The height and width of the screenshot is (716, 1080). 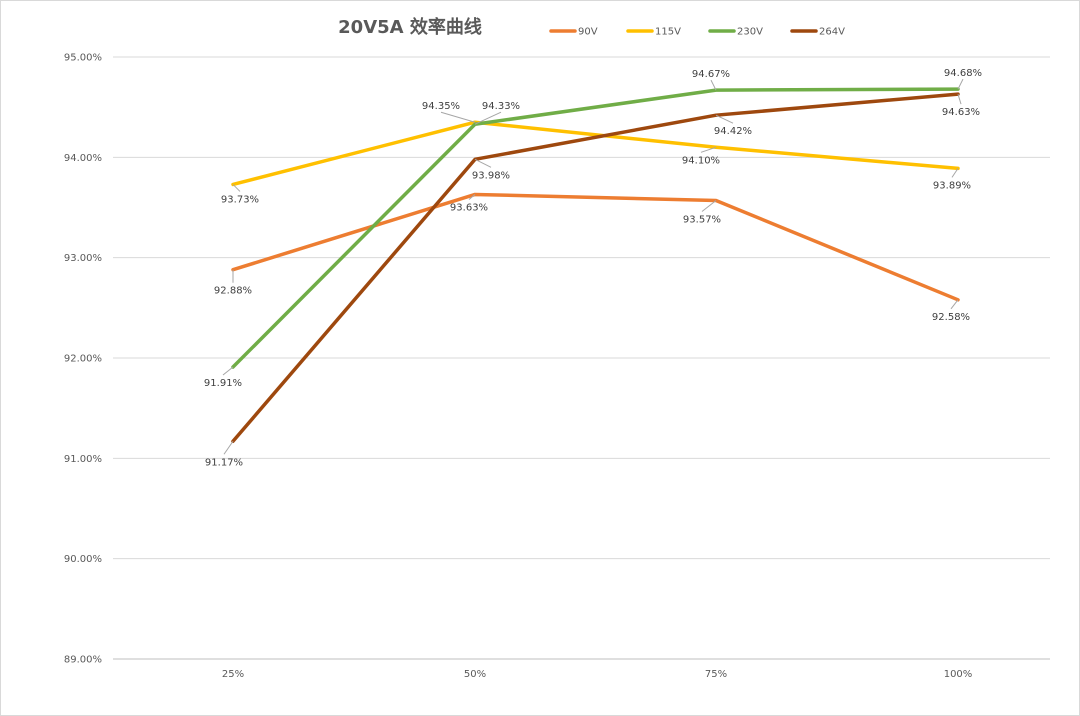 What do you see at coordinates (491, 175) in the screenshot?
I see `data-label-264v: 93.98%` at bounding box center [491, 175].